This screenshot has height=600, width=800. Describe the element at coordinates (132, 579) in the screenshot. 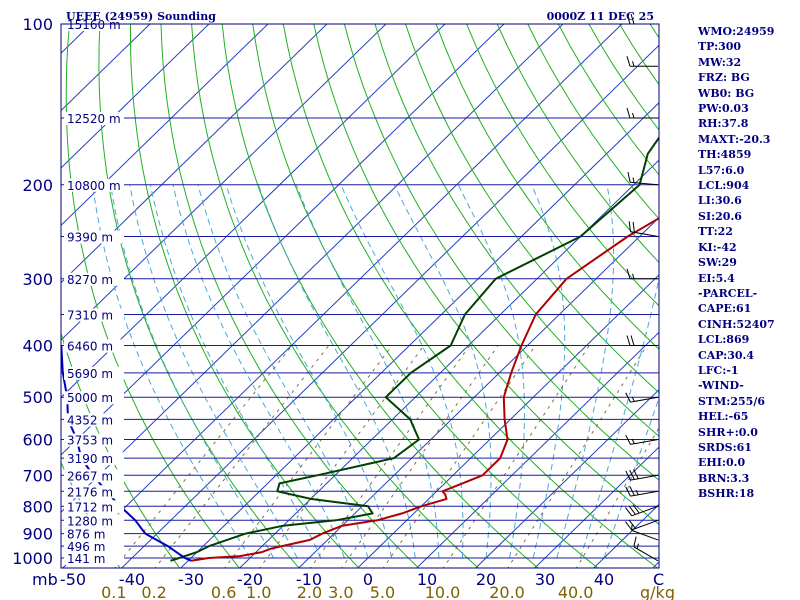

I see `temperature-tick-label: -40` at that location.